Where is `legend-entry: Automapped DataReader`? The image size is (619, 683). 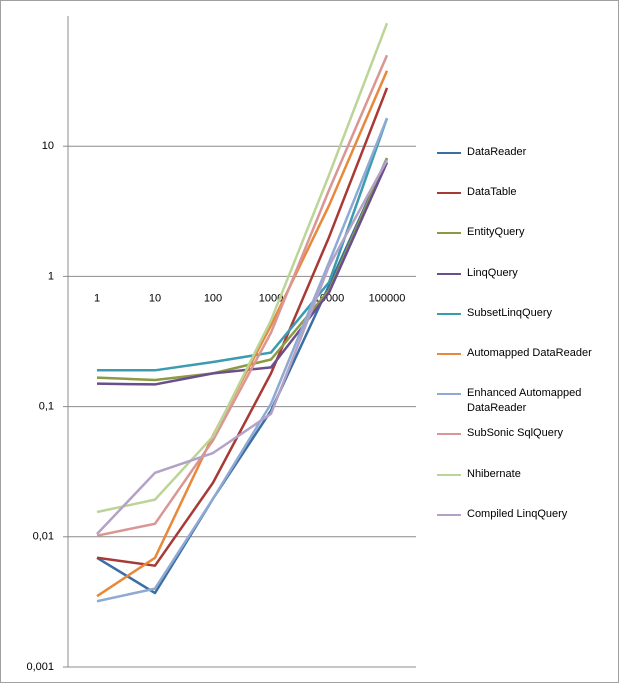 legend-entry: Automapped DataReader is located at coordinates (517, 353).